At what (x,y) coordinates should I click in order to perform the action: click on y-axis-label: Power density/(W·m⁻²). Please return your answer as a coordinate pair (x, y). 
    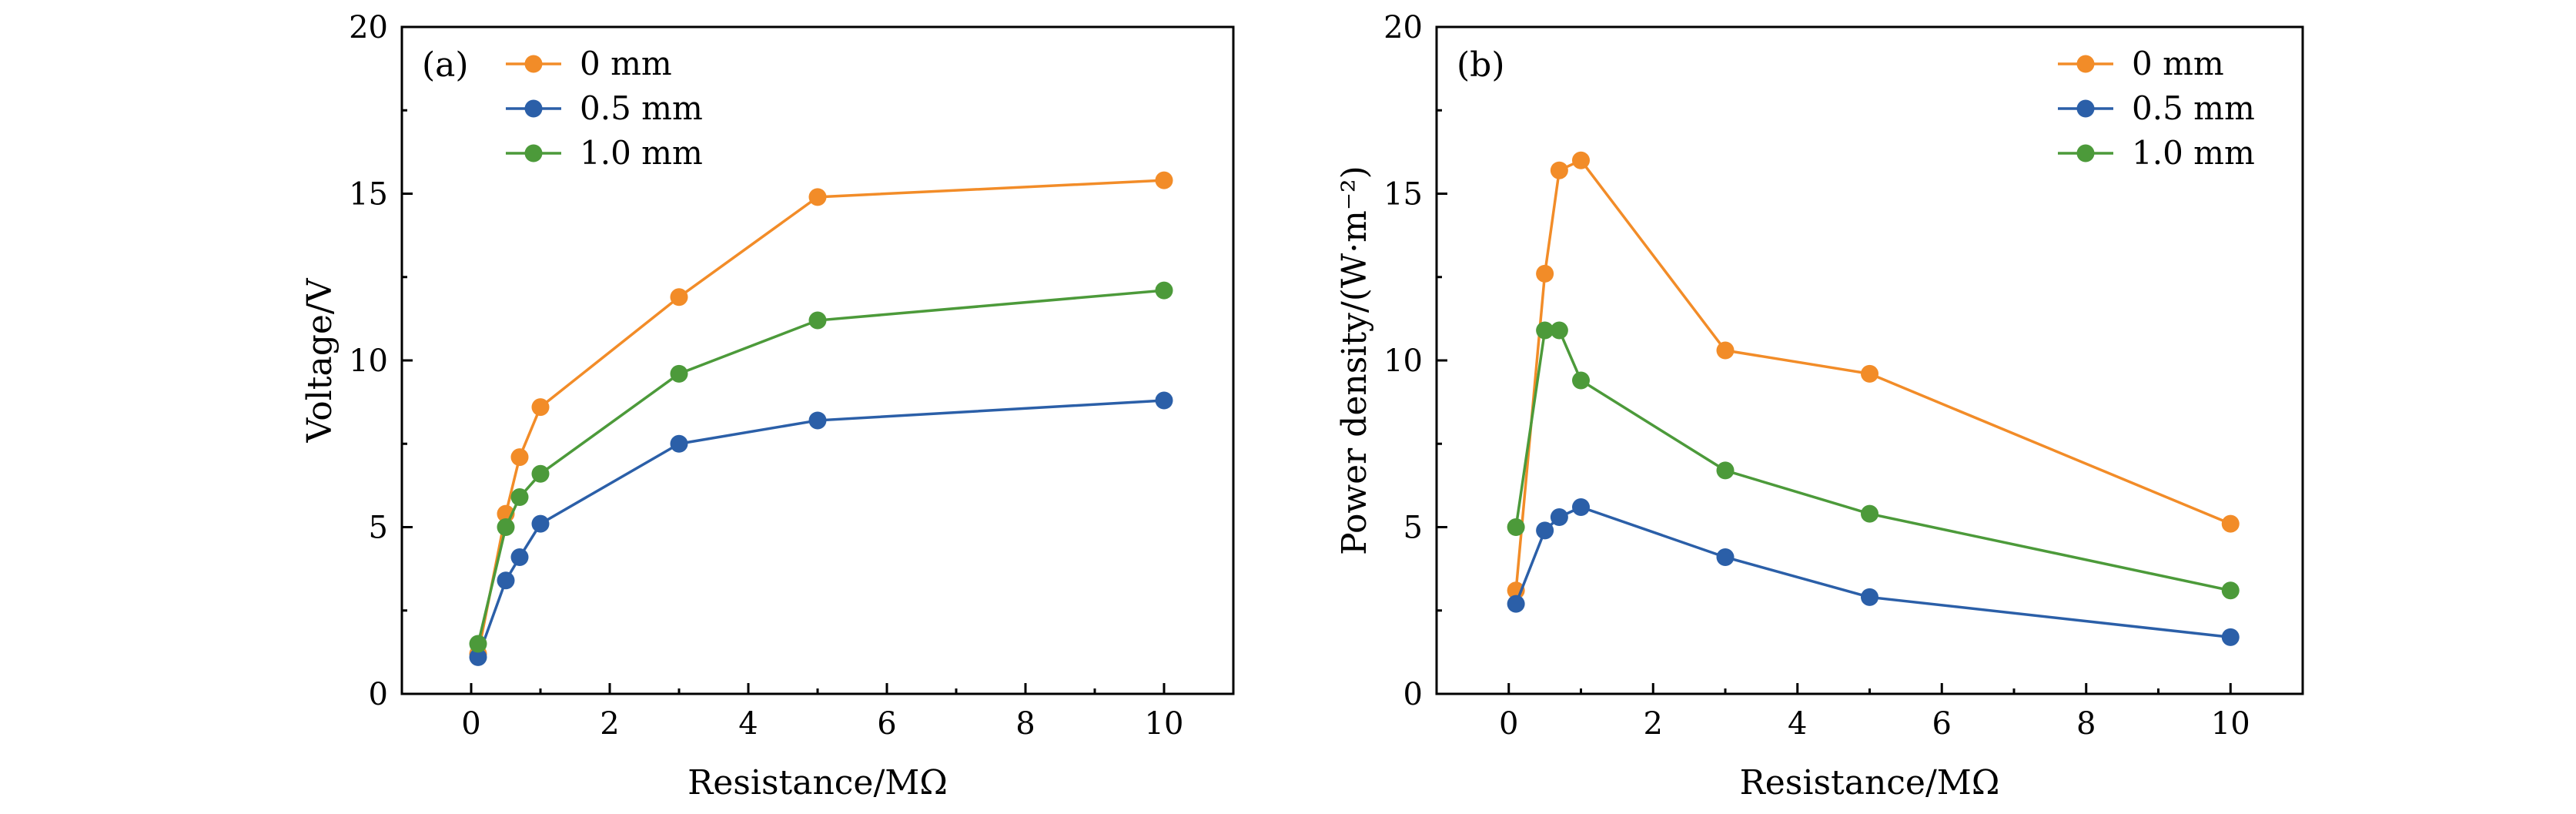
    Looking at the image, I should click on (1355, 360).